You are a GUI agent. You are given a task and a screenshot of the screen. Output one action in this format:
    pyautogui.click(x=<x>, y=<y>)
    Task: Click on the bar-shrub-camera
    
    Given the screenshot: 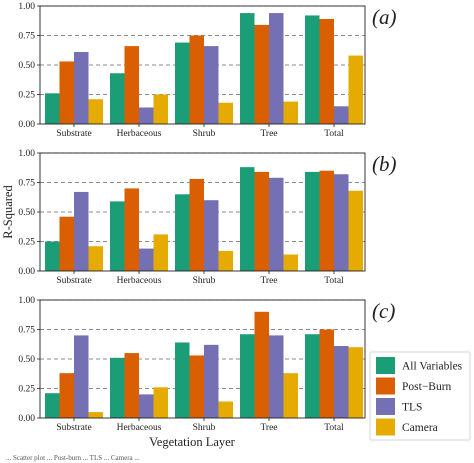 What is the action you would take?
    pyautogui.click(x=225, y=409)
    